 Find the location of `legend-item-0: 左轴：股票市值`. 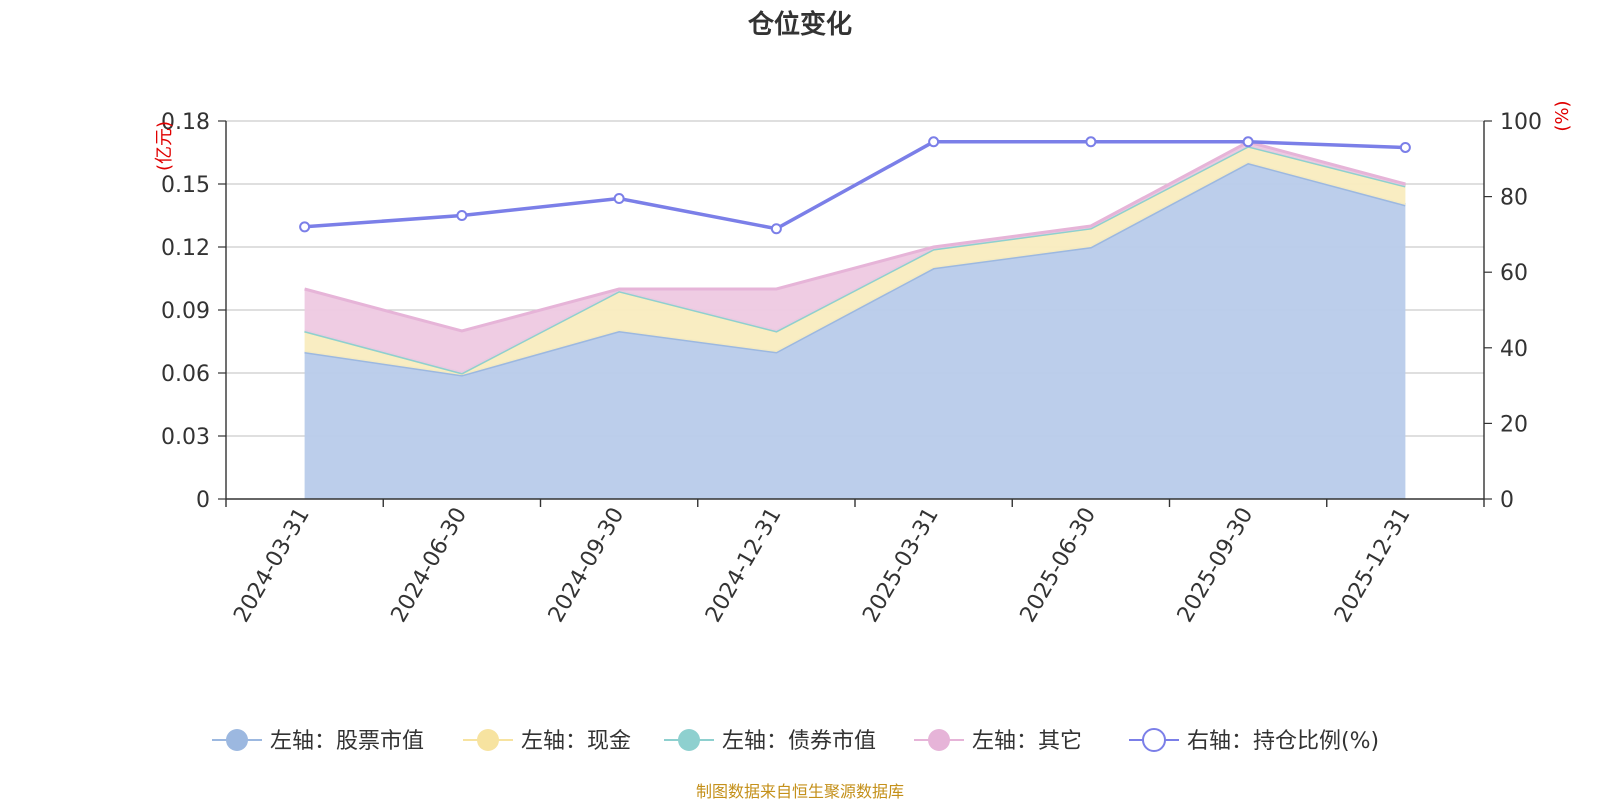

legend-item-0: 左轴：股票市值 is located at coordinates (318, 741).